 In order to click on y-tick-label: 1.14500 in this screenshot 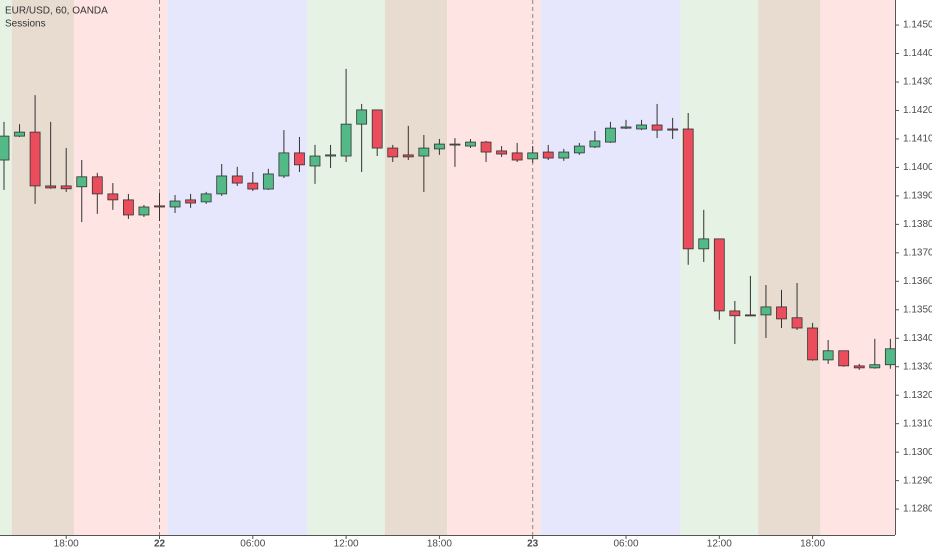, I will do `click(917, 25)`.